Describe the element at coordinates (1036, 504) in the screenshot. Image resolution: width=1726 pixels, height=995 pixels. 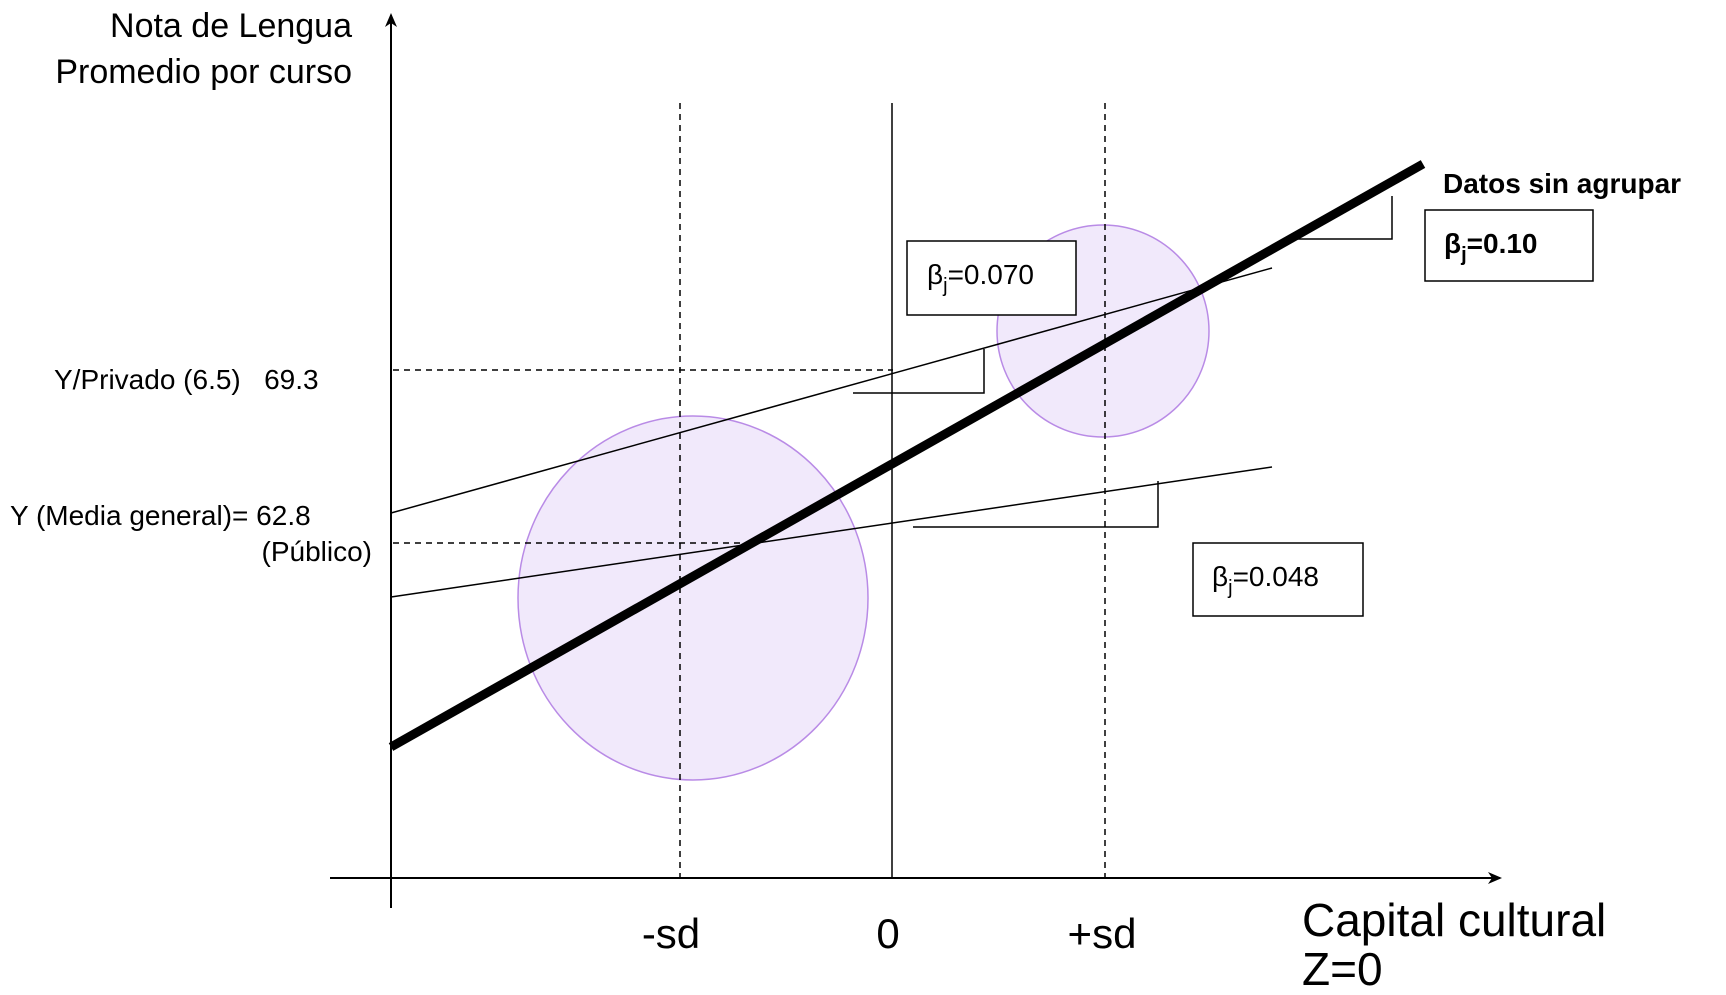
I see `lower-group-slope-bracket` at that location.